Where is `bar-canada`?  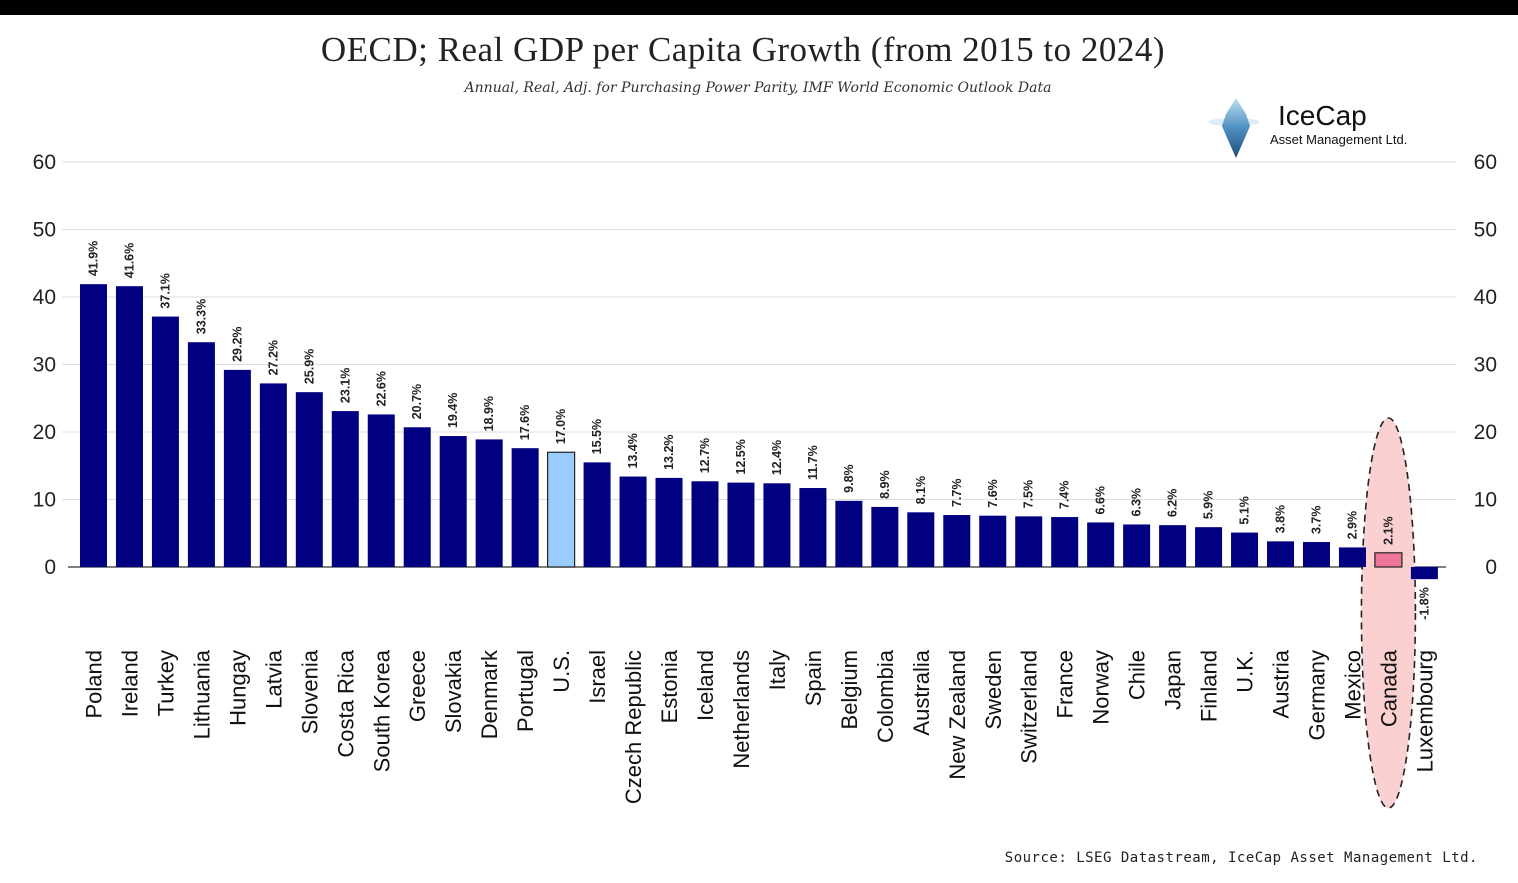
bar-canada is located at coordinates (1388, 560).